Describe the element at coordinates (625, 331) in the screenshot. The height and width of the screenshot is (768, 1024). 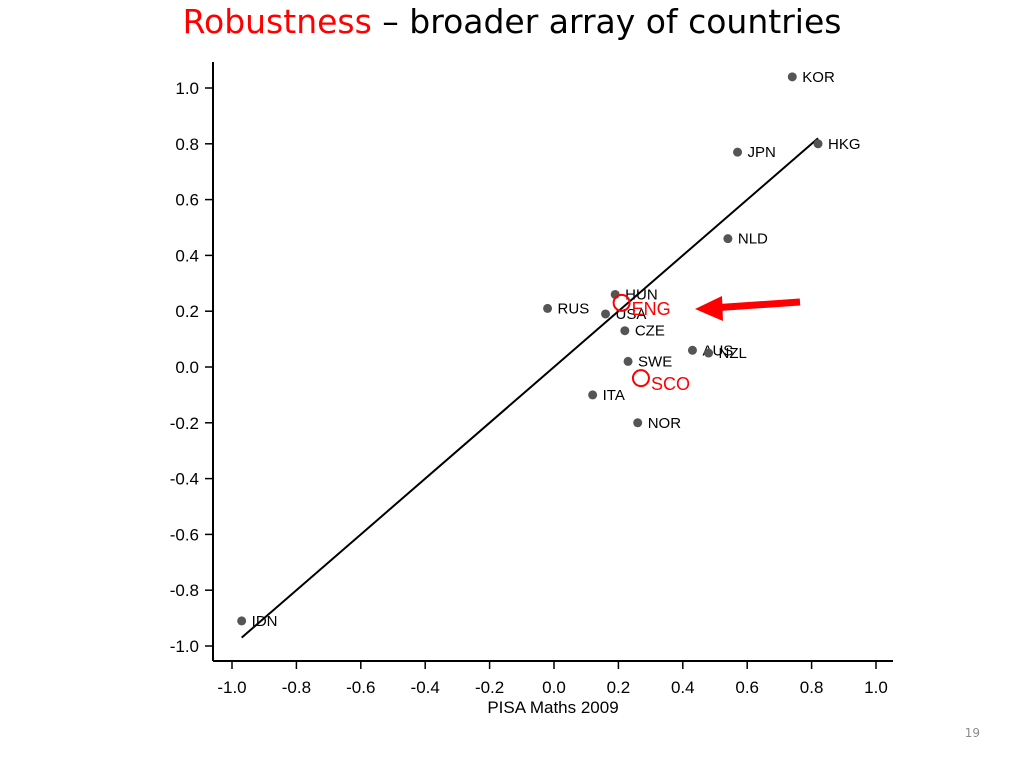
I see `data-point-cze` at that location.